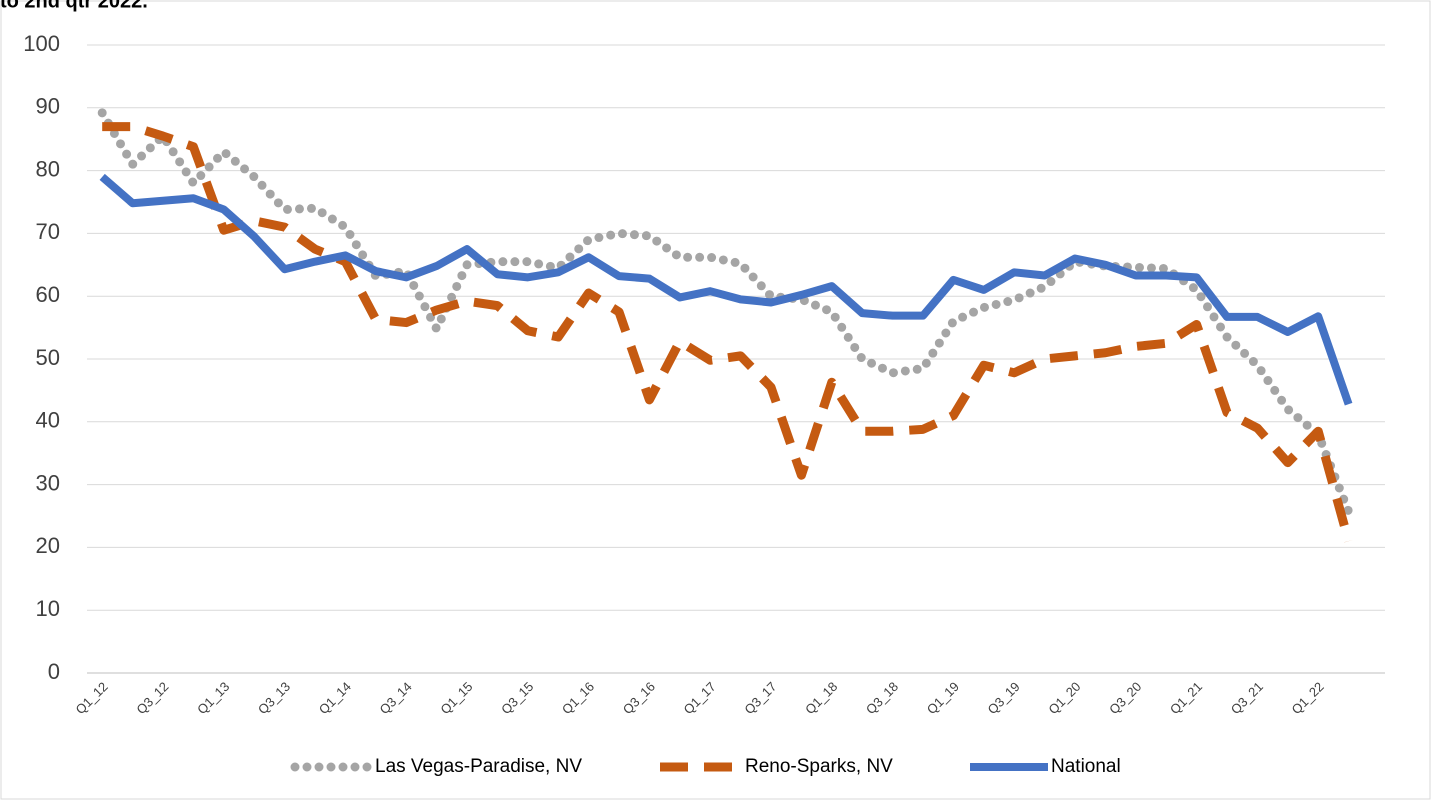  What do you see at coordinates (48, 482) in the screenshot?
I see `y-tick-label: 30` at bounding box center [48, 482].